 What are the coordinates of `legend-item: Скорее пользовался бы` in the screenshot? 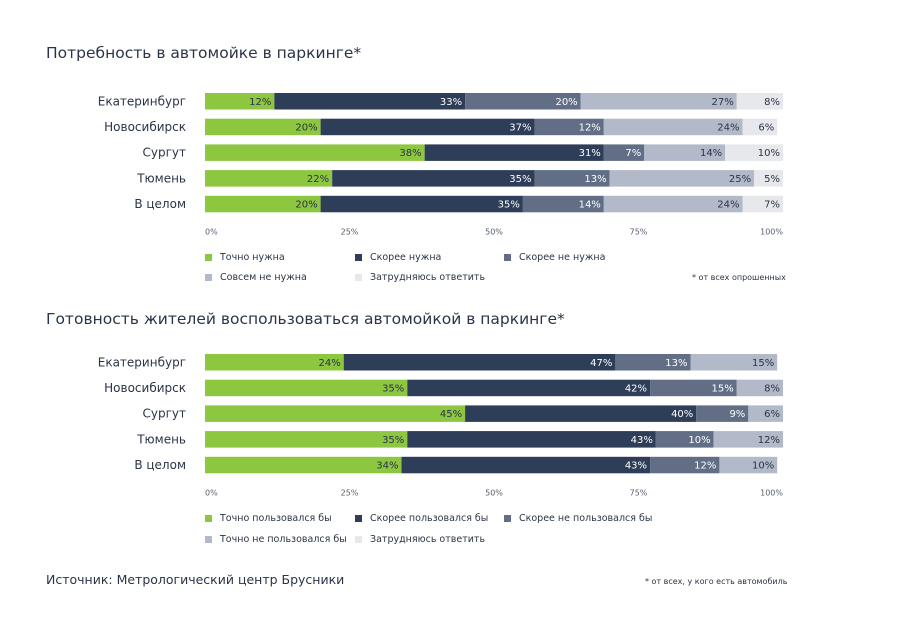 It's located at (421, 518).